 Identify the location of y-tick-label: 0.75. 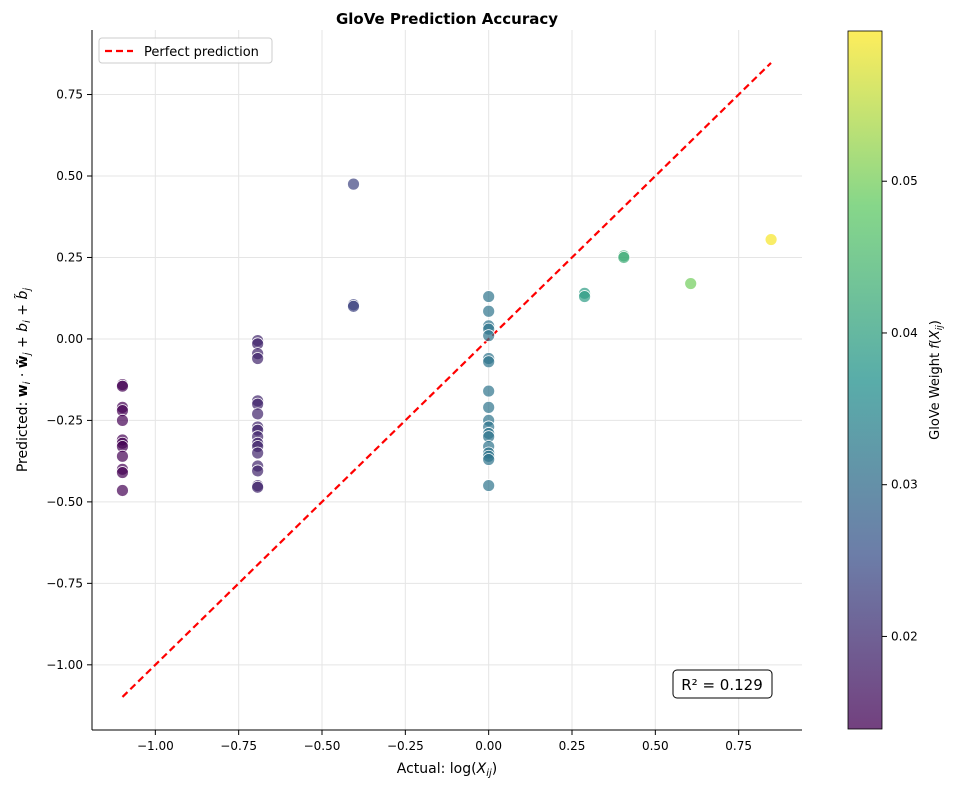
(69, 95).